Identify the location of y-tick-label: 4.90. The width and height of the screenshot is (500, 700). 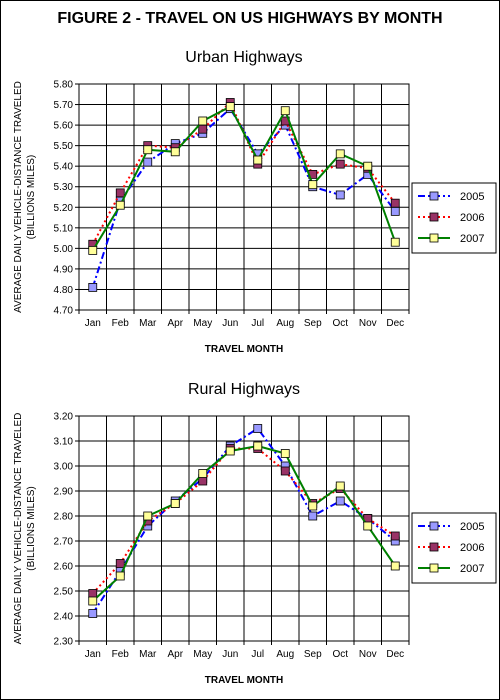
(64, 269).